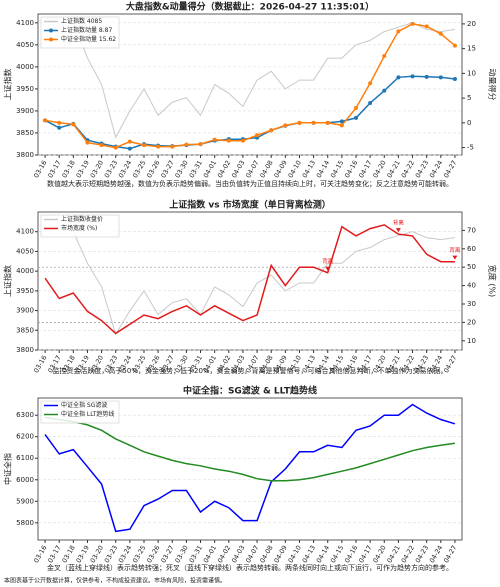  Describe the element at coordinates (471, 267) in the screenshot. I see `y2-tick-label: 50` at that location.